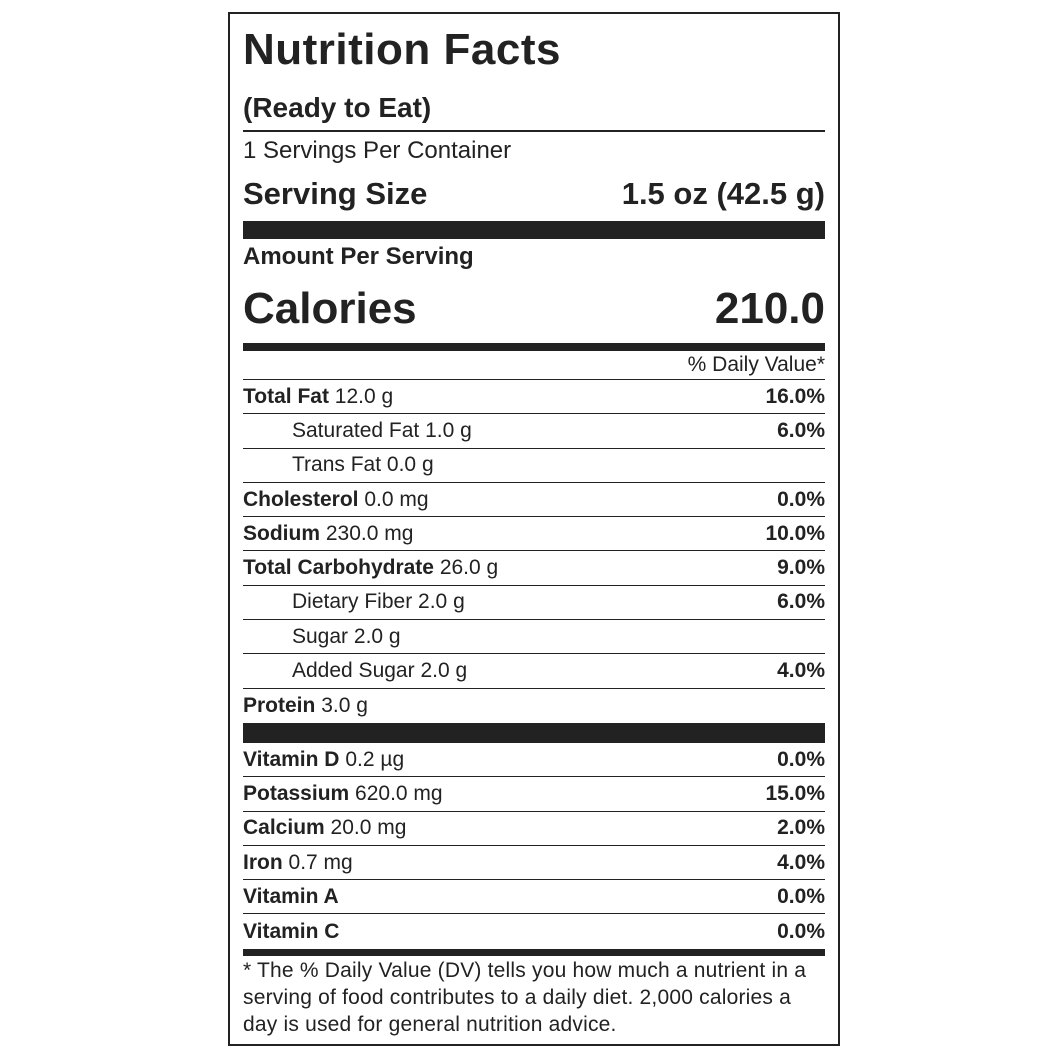 The image size is (1060, 1060). What do you see at coordinates (769, 308) in the screenshot?
I see `calories-value: 210.0` at bounding box center [769, 308].